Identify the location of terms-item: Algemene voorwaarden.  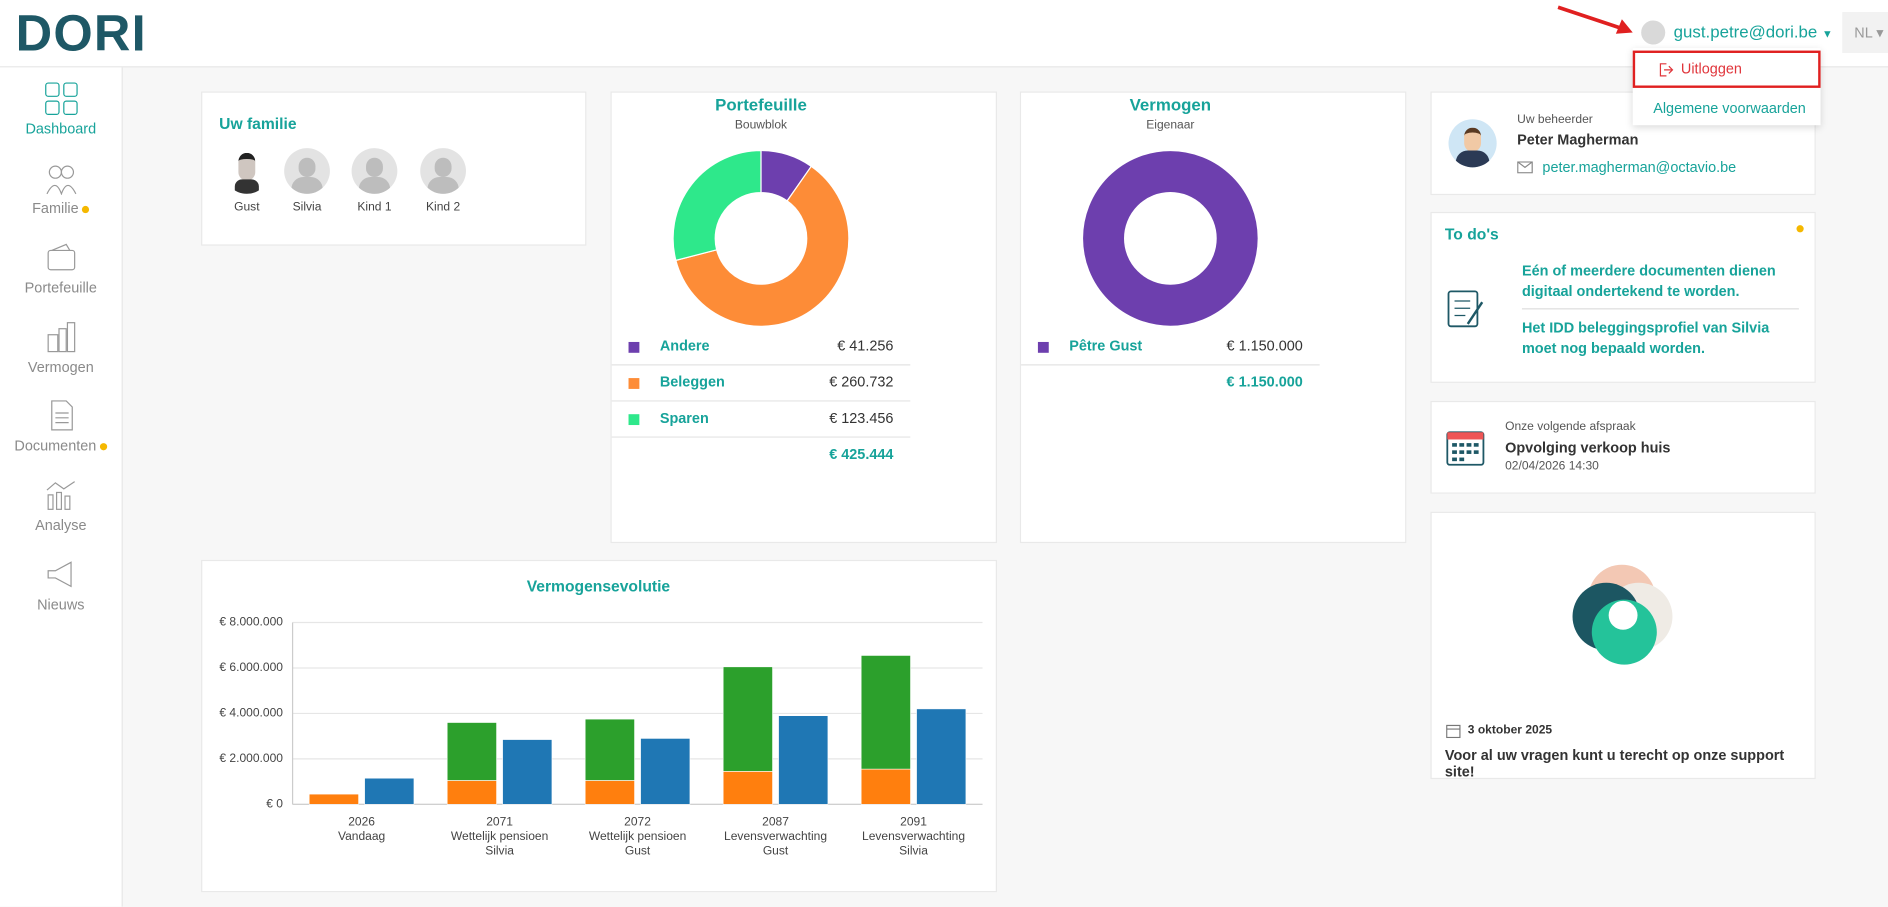
(1729, 108).